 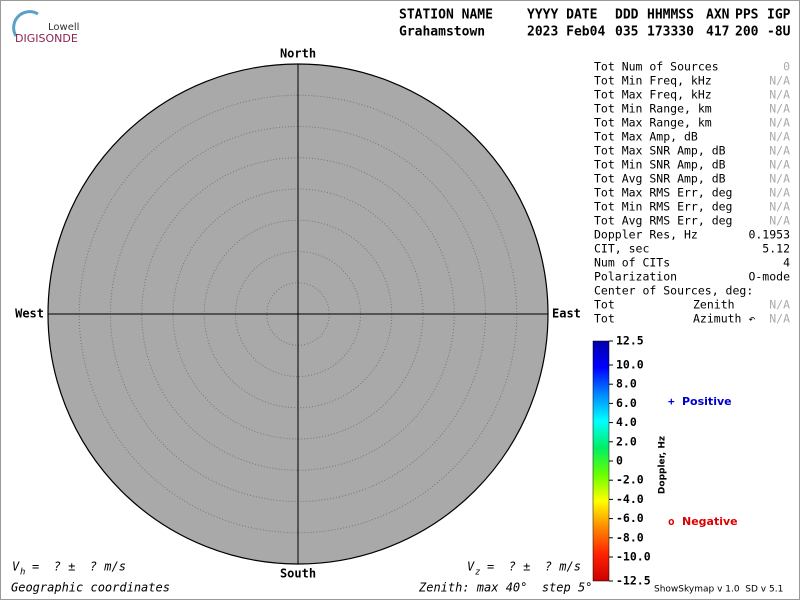 I want to click on header-value: 173330, so click(x=670, y=32).